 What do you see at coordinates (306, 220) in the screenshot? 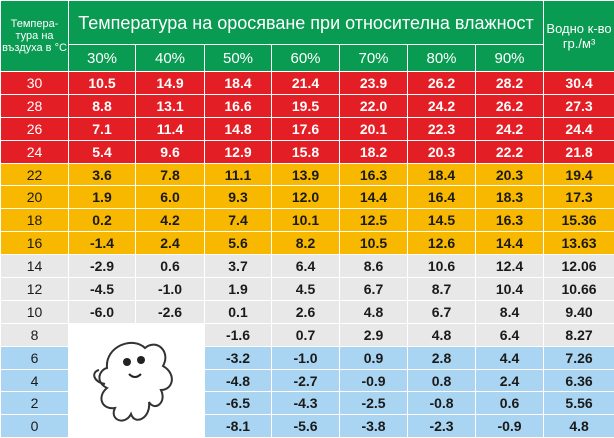
I see `dew-point-cell: 10.1` at bounding box center [306, 220].